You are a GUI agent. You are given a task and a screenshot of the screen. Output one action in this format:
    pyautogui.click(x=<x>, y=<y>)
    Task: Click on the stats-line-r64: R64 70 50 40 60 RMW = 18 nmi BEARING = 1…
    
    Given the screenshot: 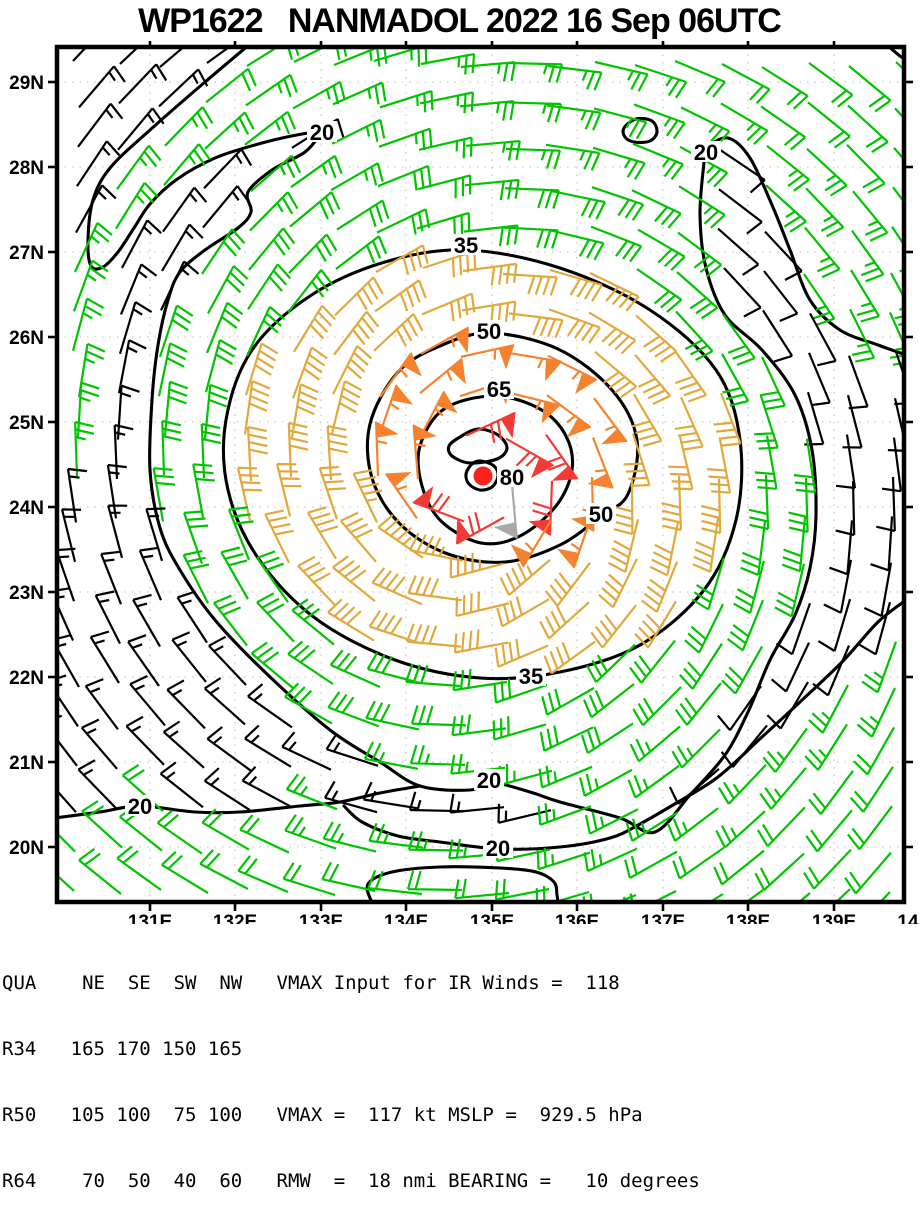 What is the action you would take?
    pyautogui.click(x=351, y=1181)
    